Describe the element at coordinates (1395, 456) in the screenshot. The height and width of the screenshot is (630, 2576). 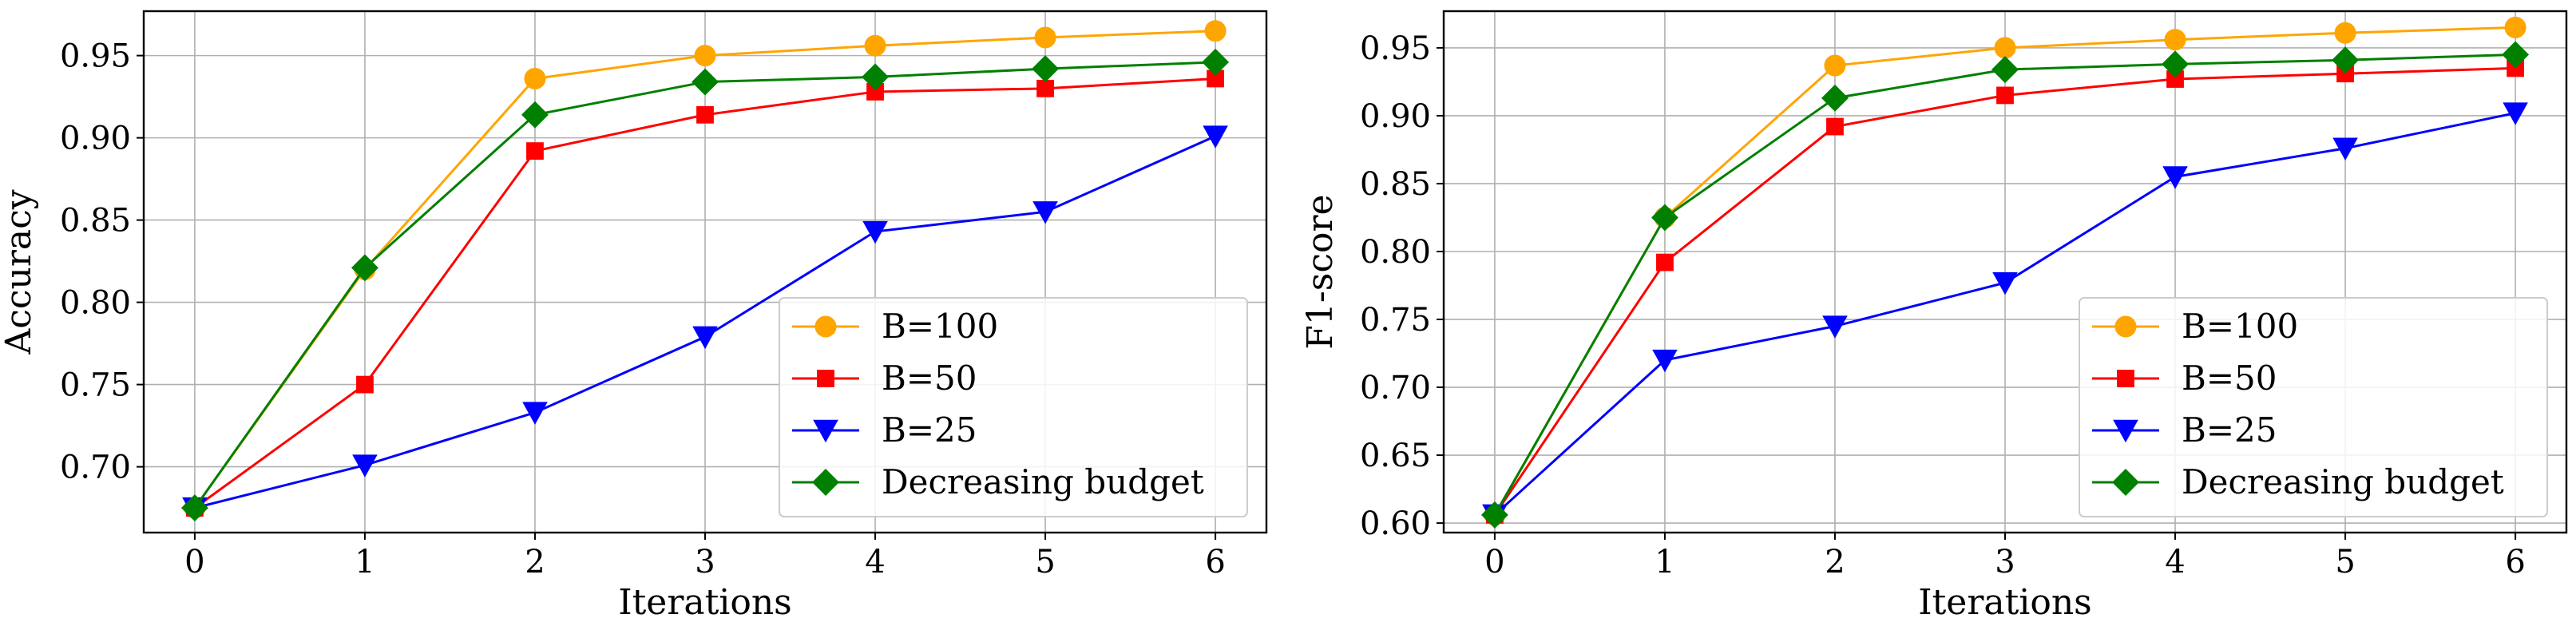
I see `y-tick-label: 0.65` at that location.